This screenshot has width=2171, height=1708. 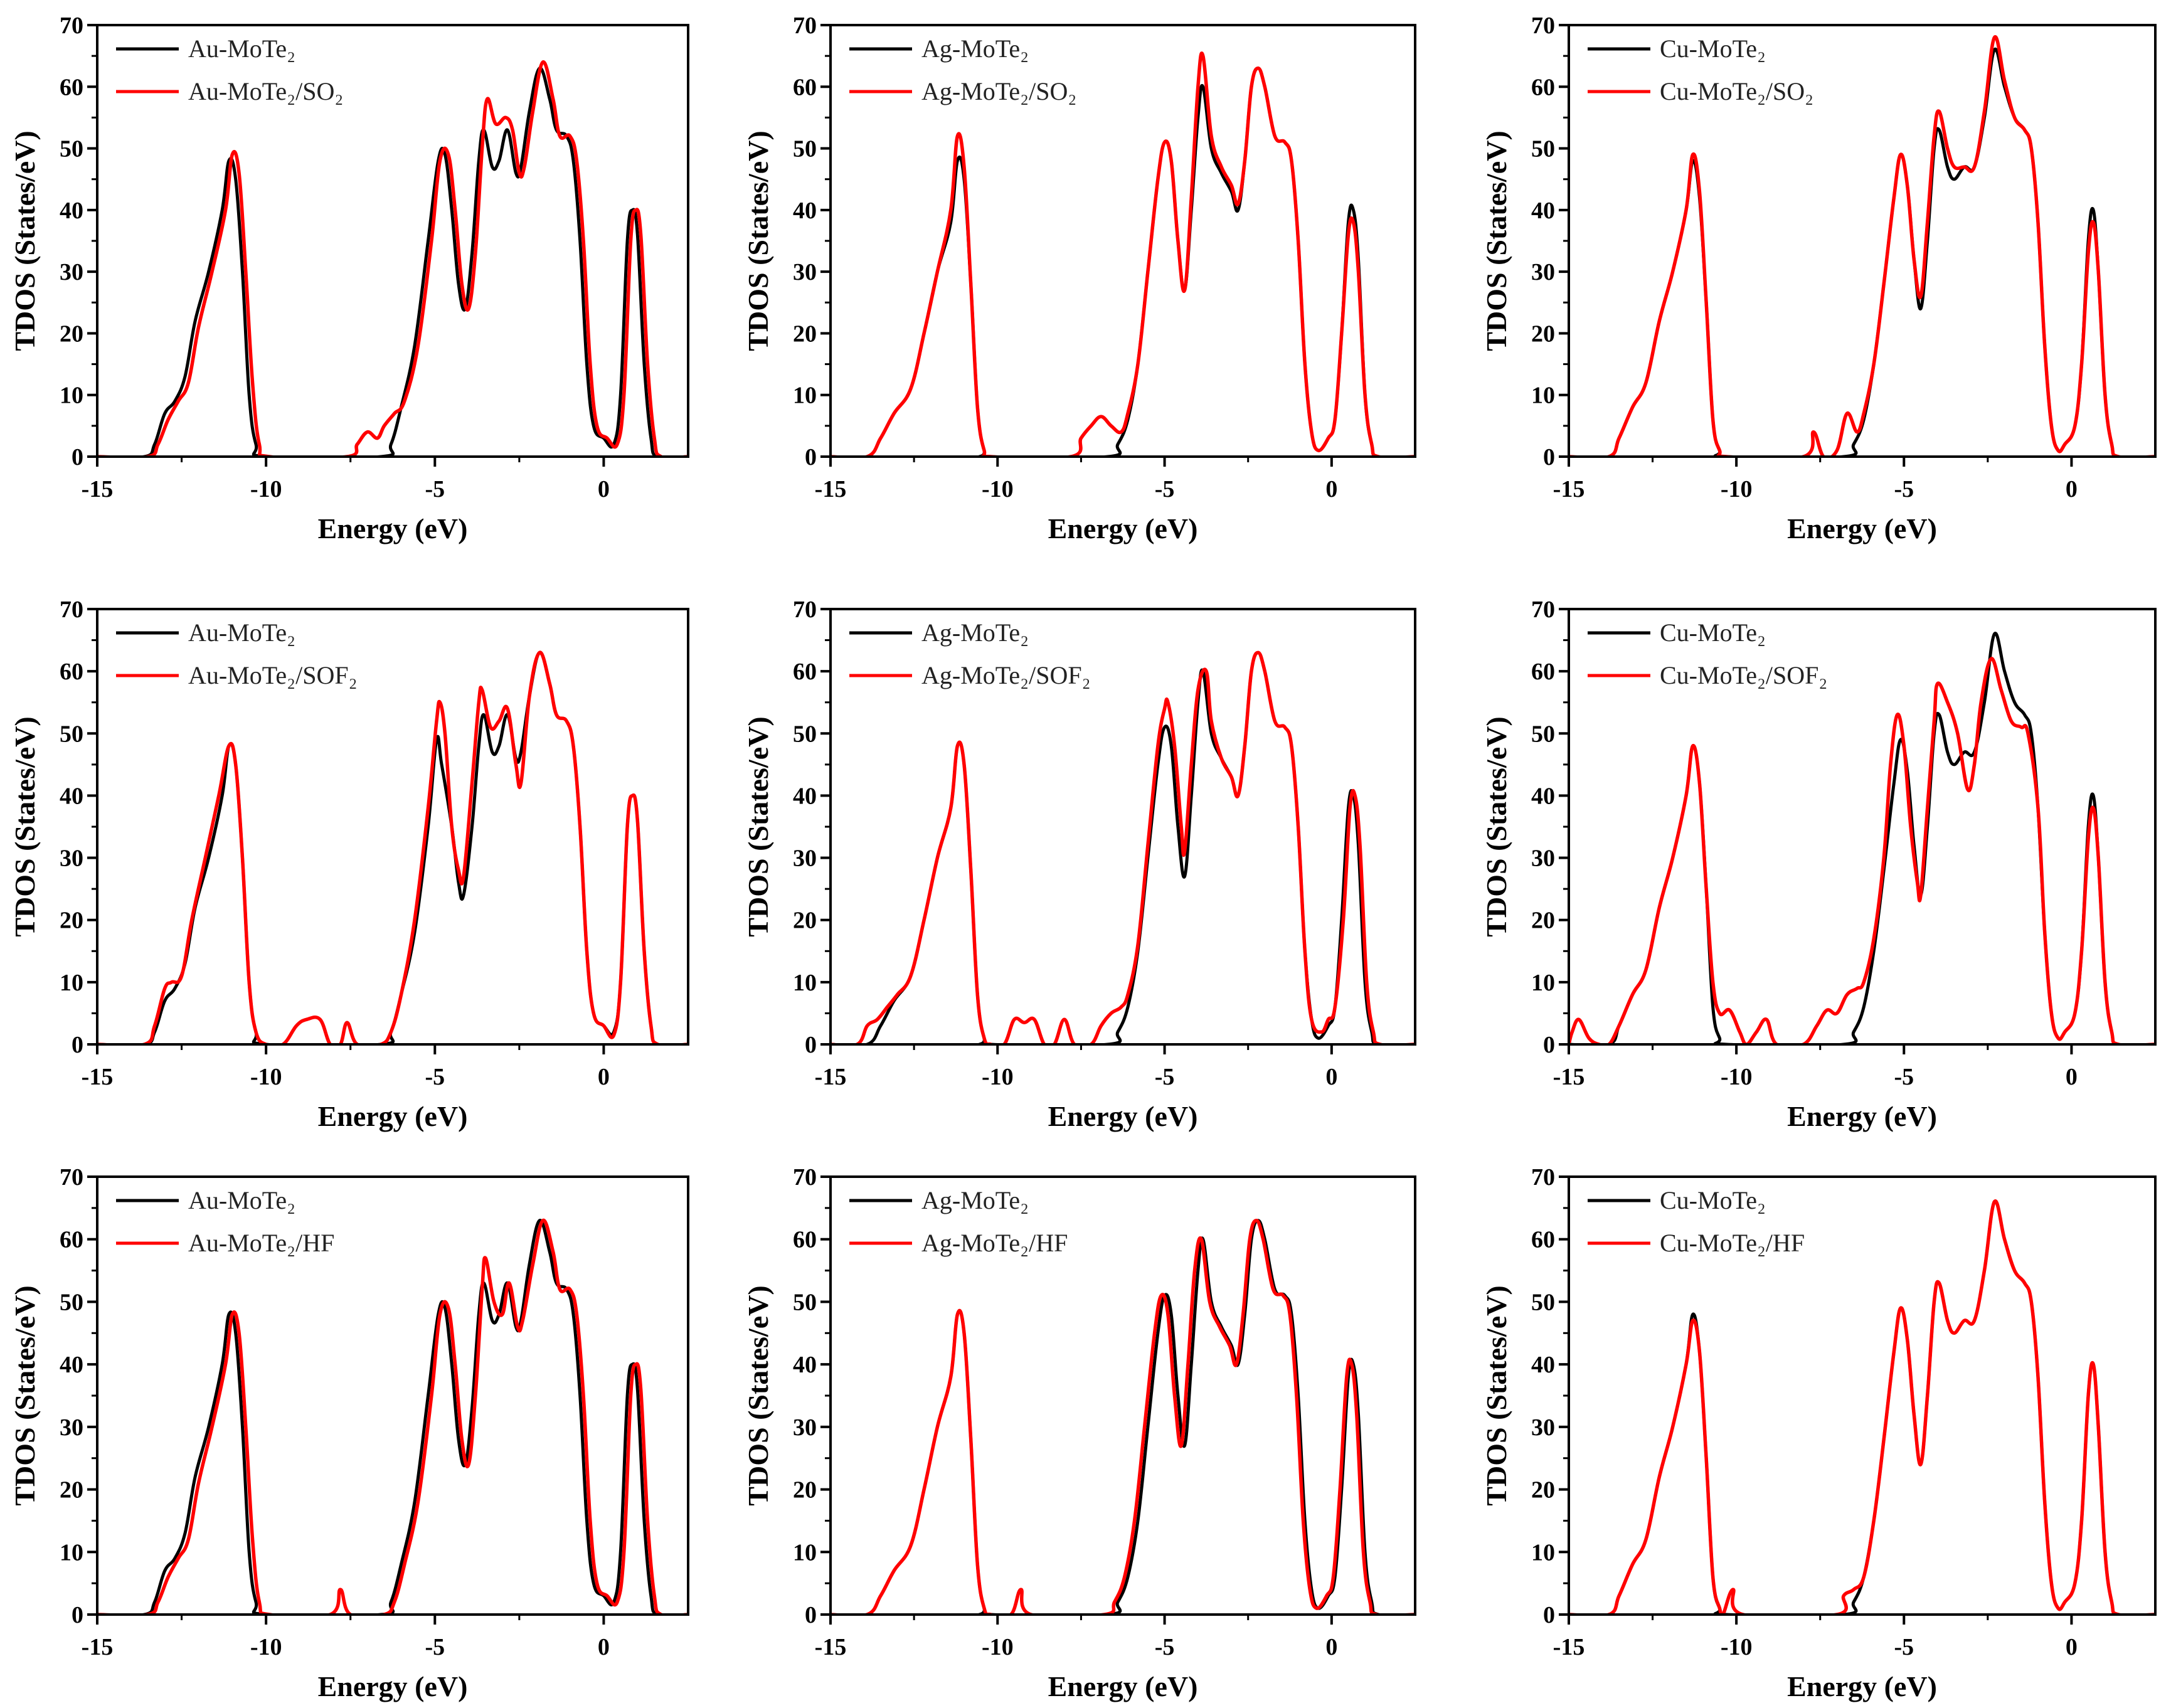 I want to click on legend-label: Au-MoTe₂/SOF₂, so click(x=273, y=675).